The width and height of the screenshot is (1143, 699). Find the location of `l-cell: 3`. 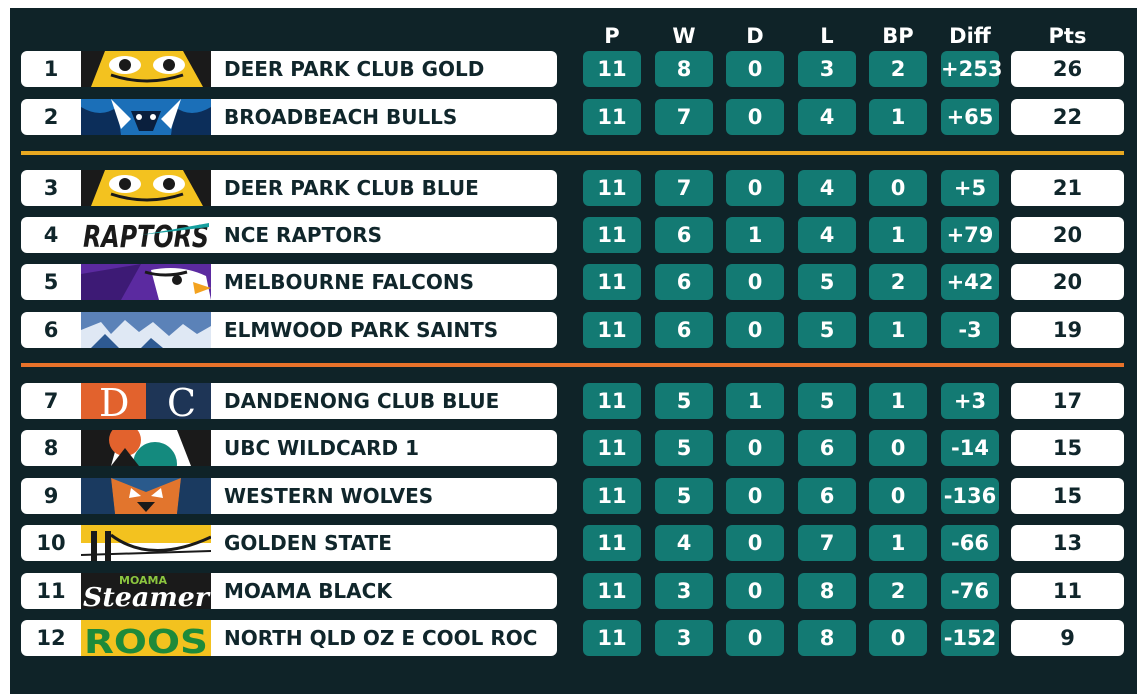

l-cell: 3 is located at coordinates (827, 69).